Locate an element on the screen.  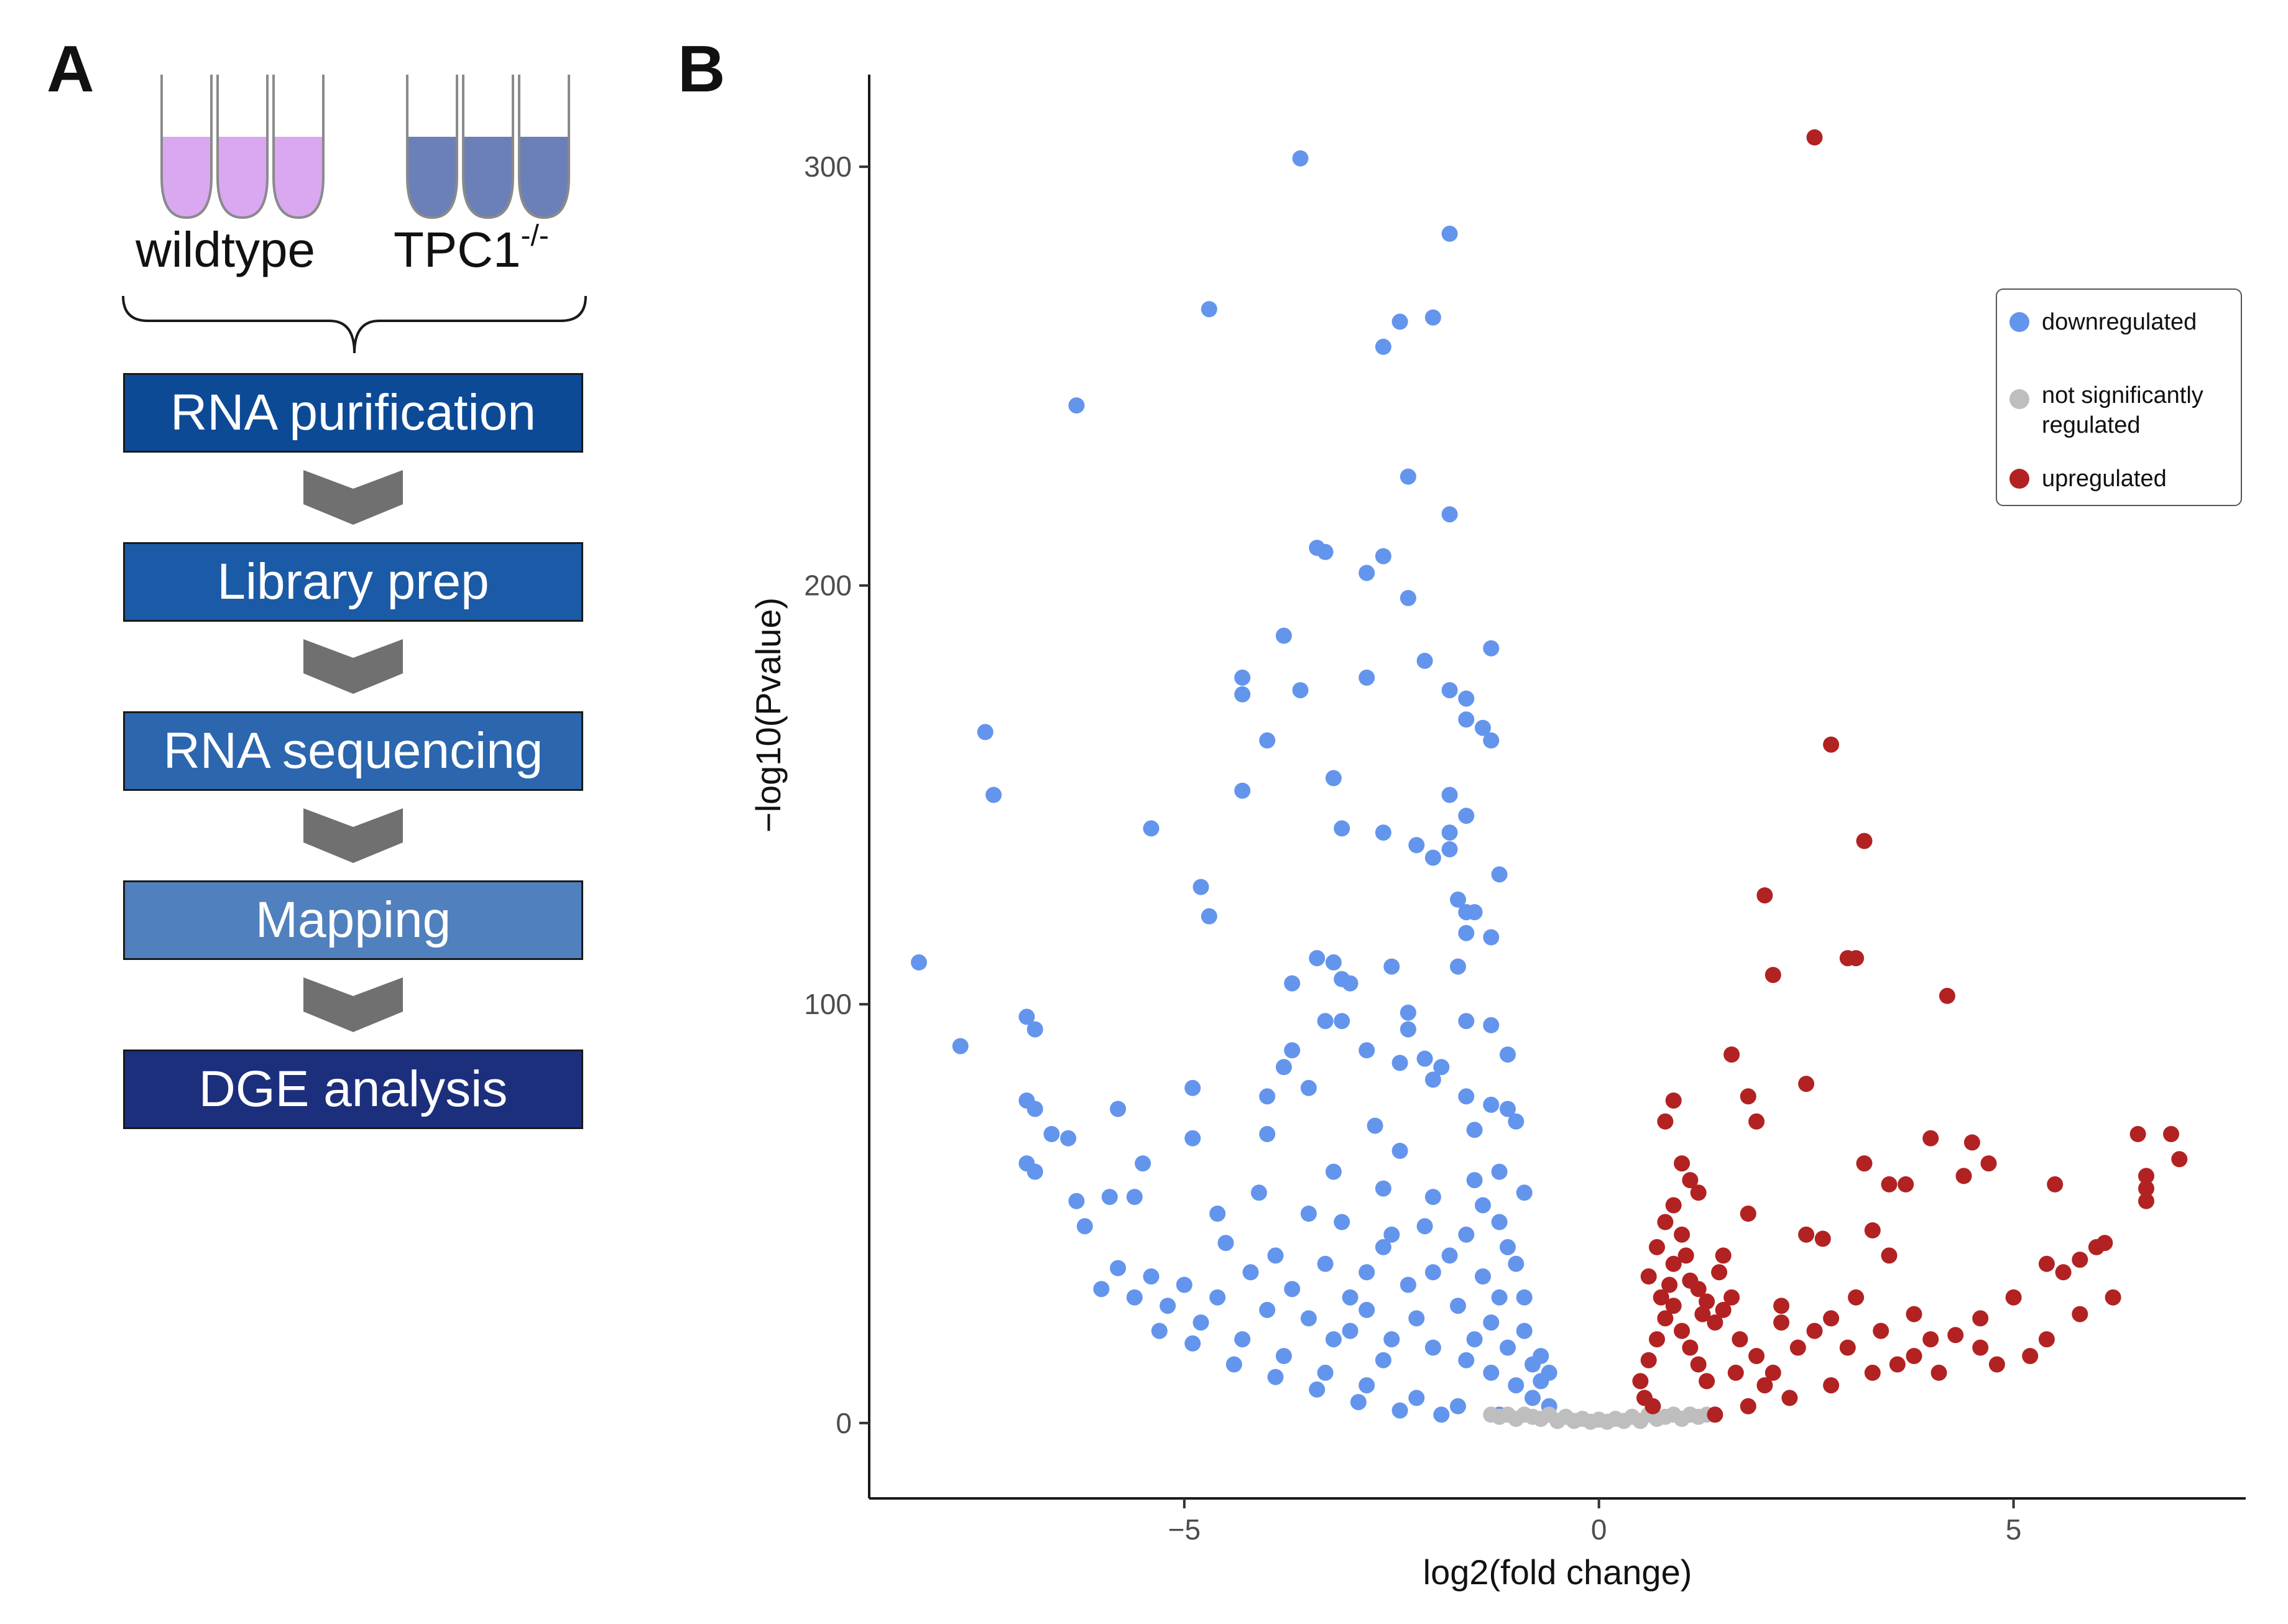
knockout-tube-3-outline is located at coordinates (544, 147).